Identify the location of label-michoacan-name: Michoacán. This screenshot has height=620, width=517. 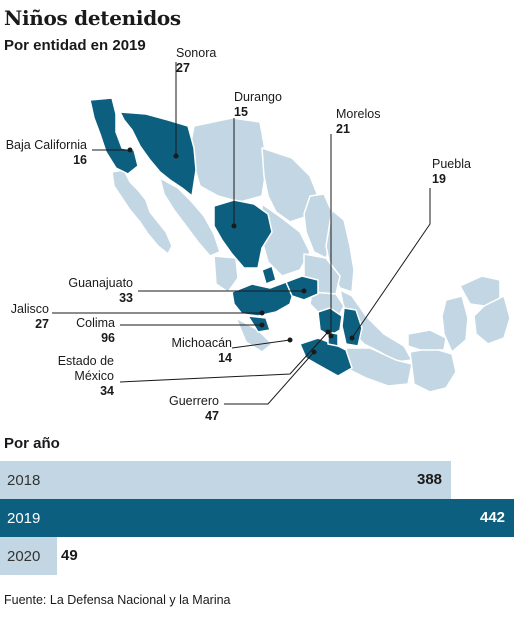
(201, 343).